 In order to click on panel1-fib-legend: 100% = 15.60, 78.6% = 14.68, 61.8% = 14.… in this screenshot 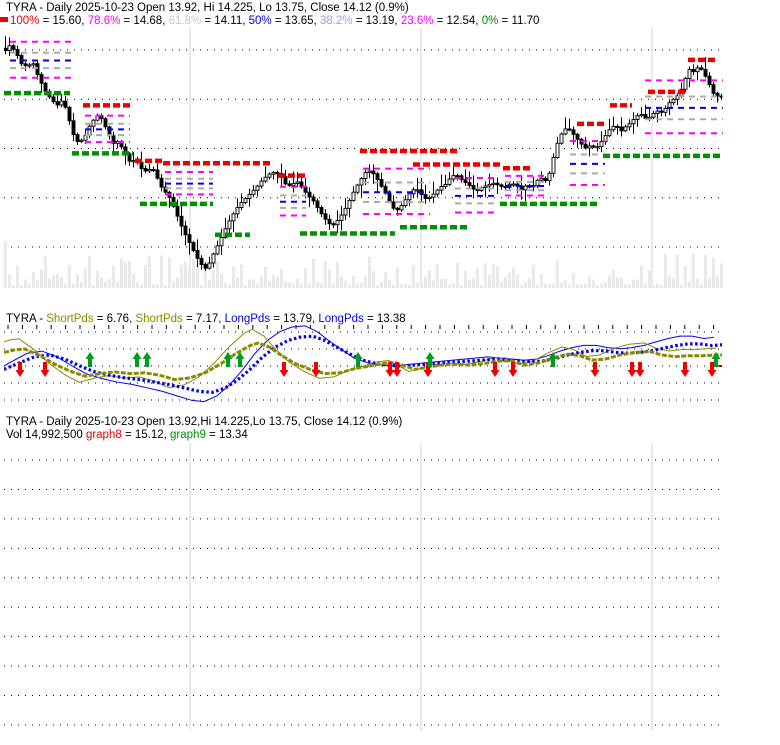, I will do `click(274, 21)`.